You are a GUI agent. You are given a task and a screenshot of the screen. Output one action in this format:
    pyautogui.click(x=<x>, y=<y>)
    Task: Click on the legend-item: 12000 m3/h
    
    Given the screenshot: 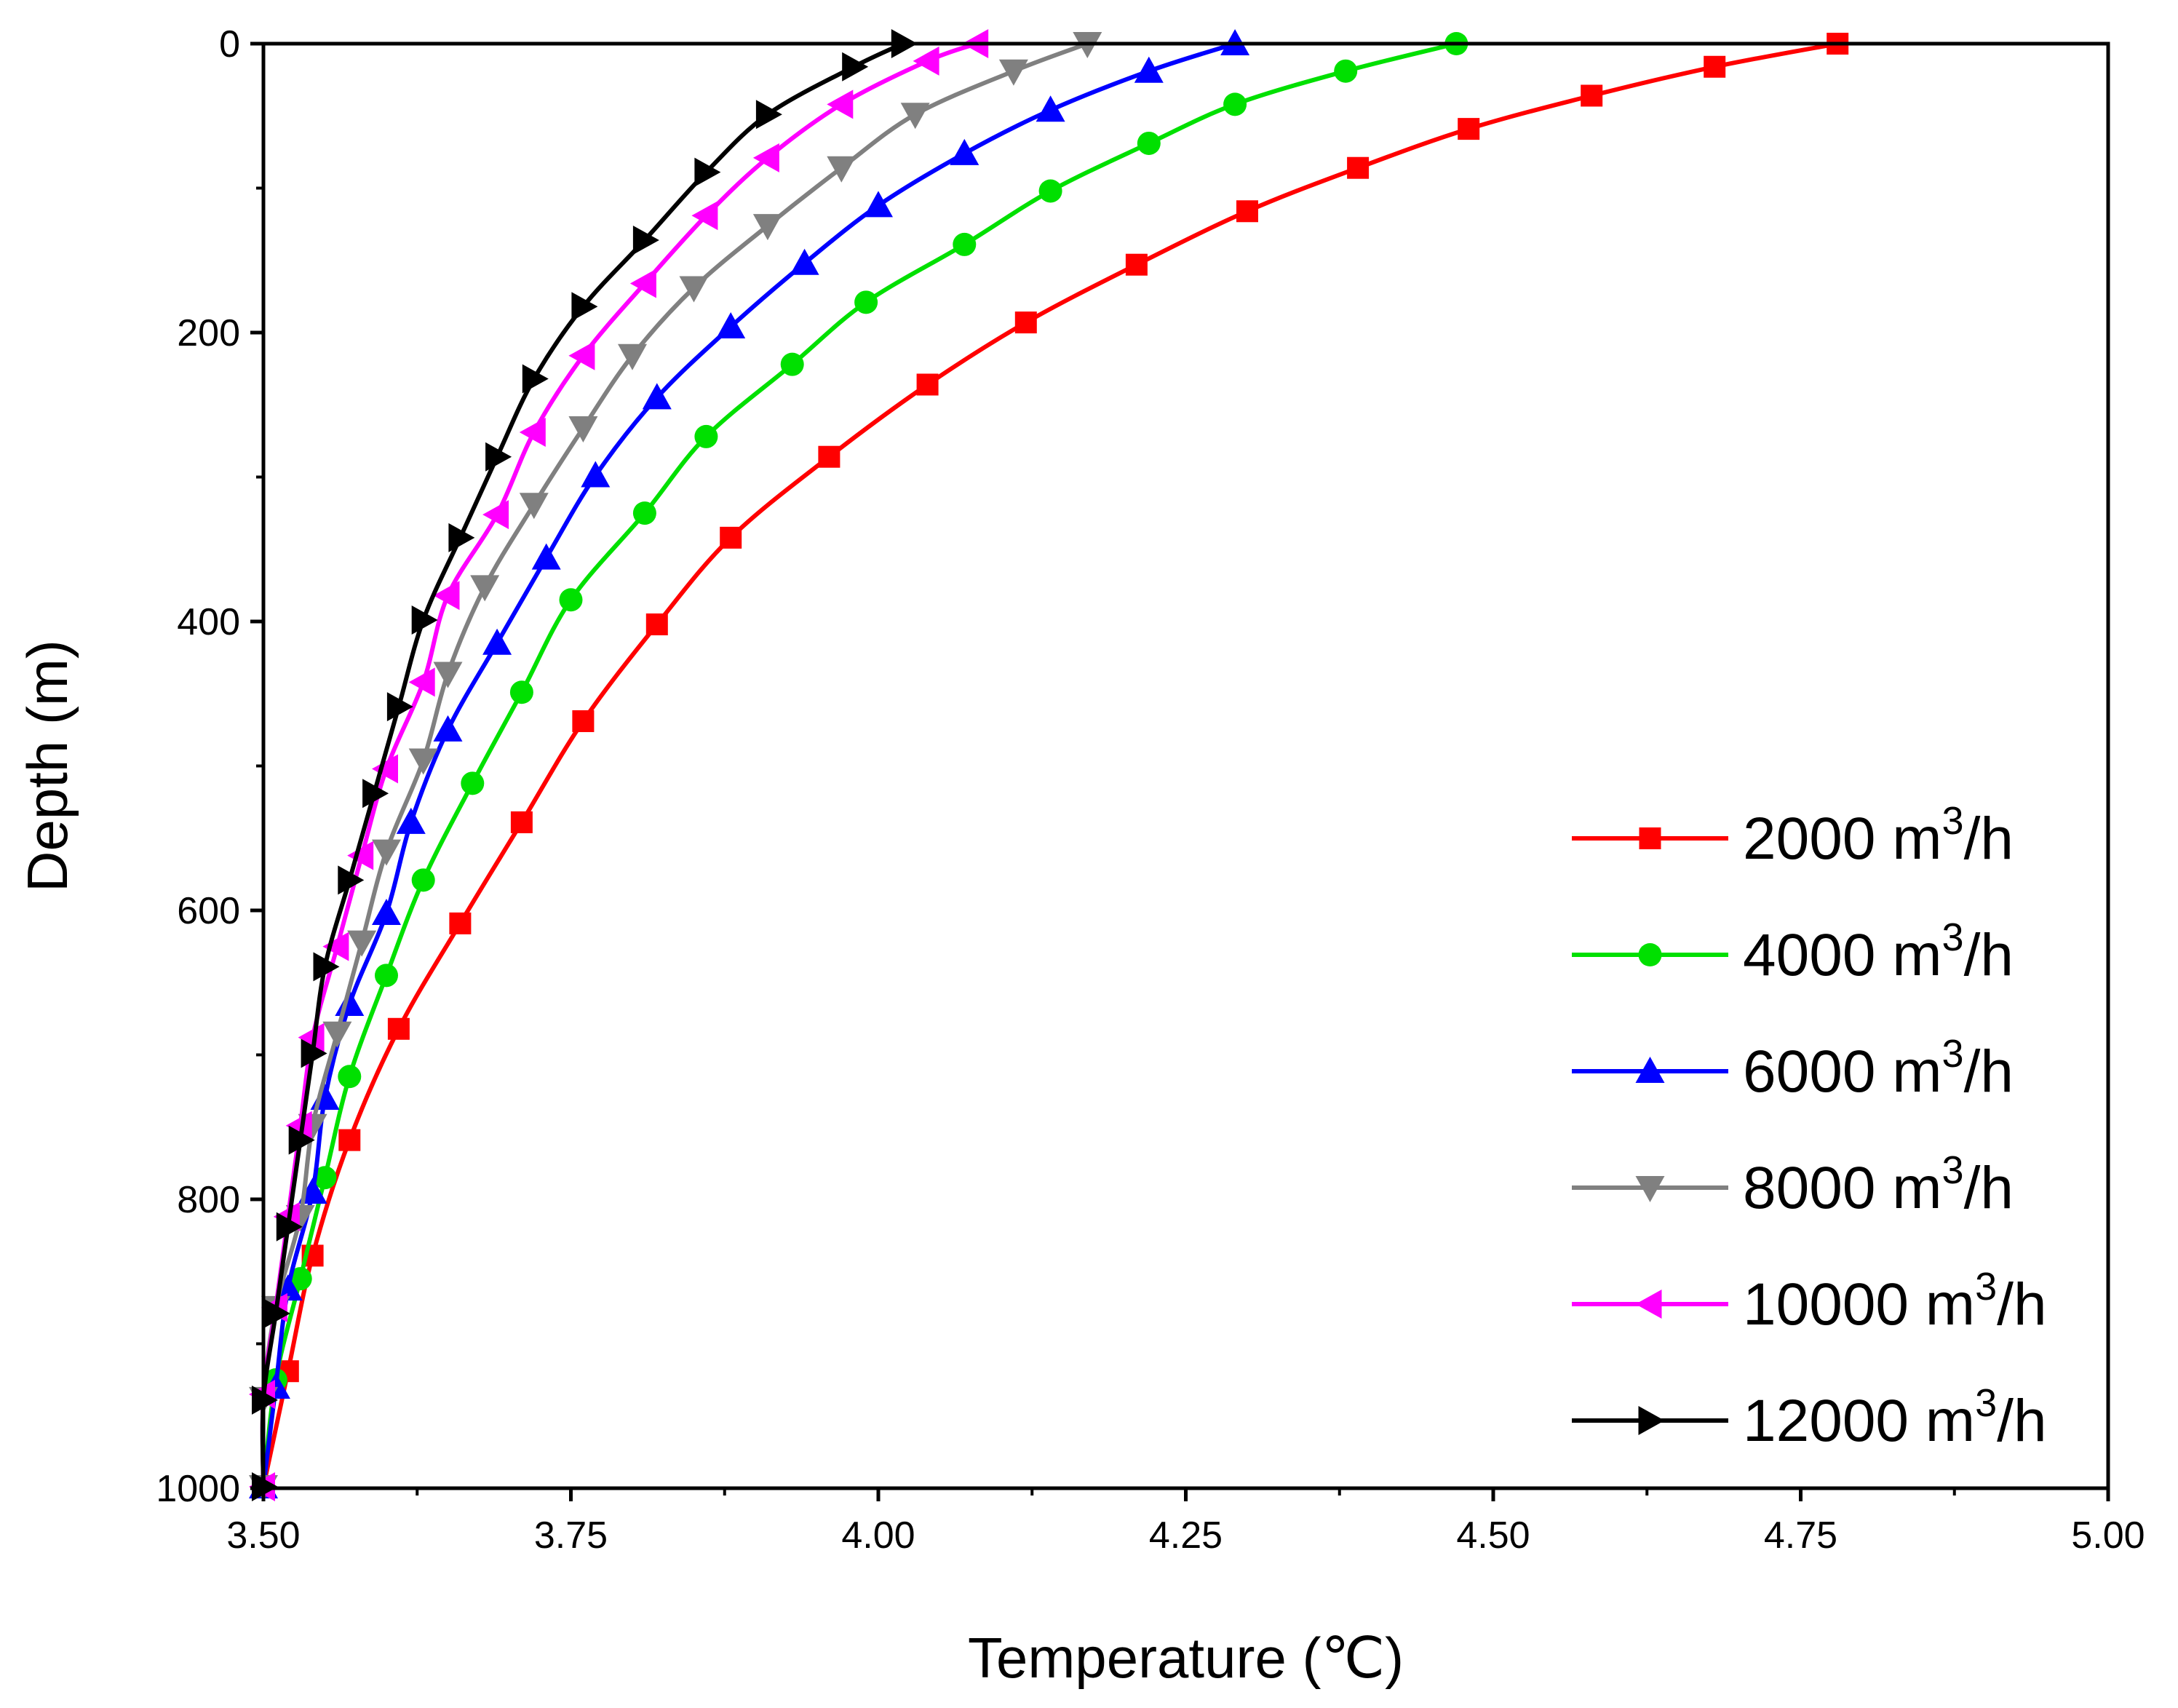 What is the action you would take?
    pyautogui.click(x=1810, y=1417)
    